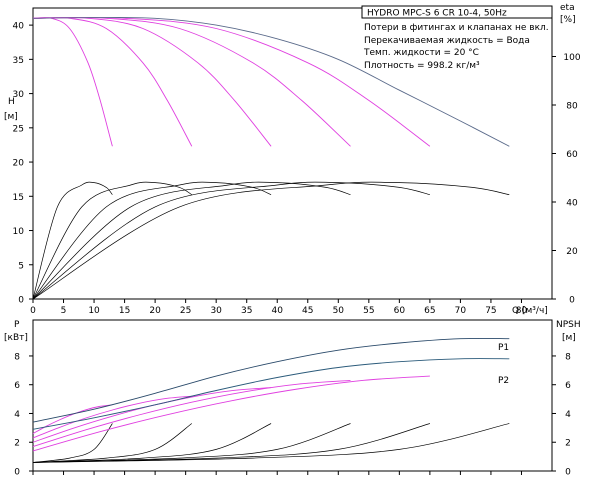 The image size is (592, 480). What do you see at coordinates (572, 107) in the screenshot?
I see `y-right-tick-label: 80` at bounding box center [572, 107].